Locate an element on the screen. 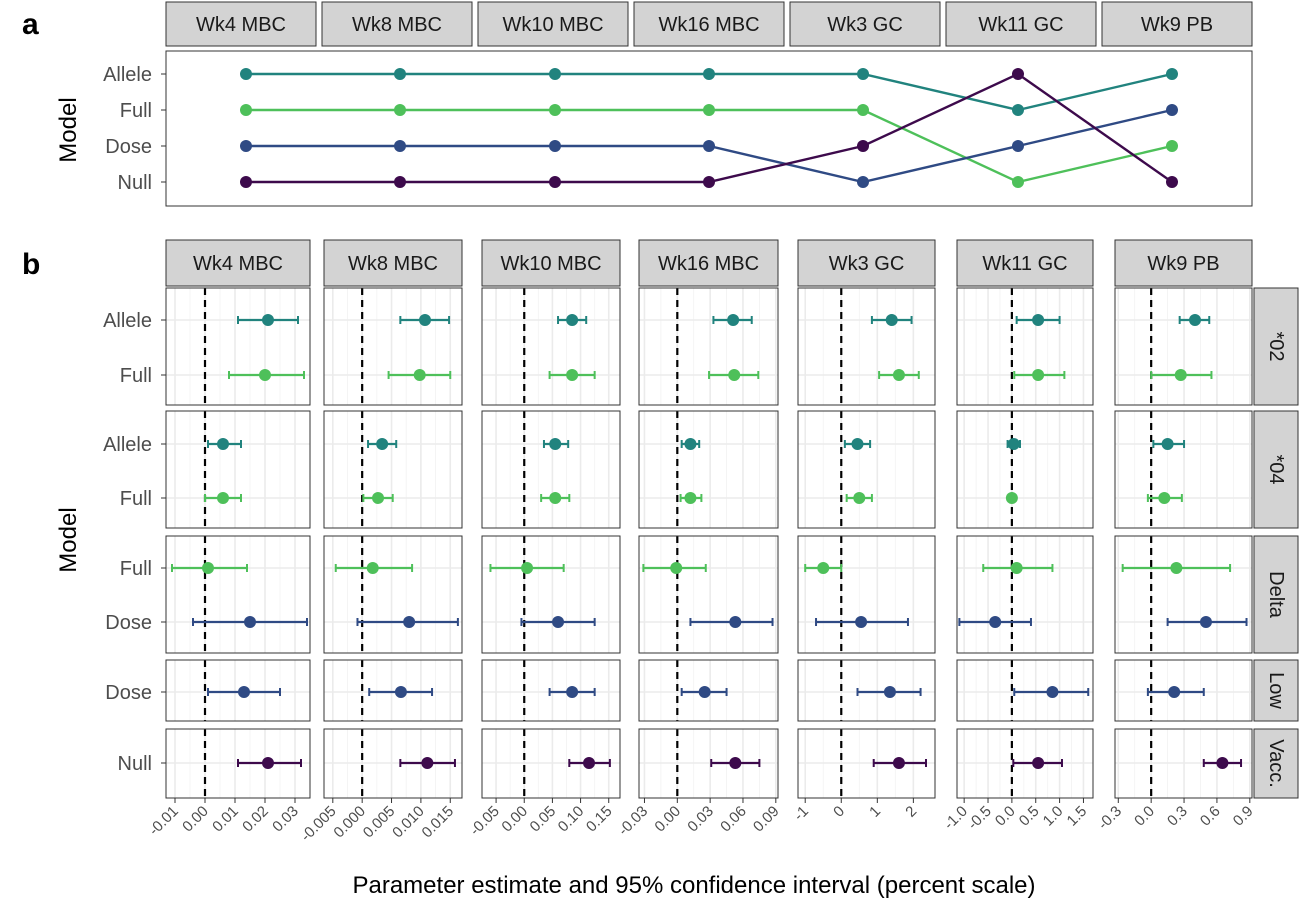 Image resolution: width=1300 pixels, height=900 pixels. panel-a-strip-label-5: Wk11 GC is located at coordinates (1020, 25).